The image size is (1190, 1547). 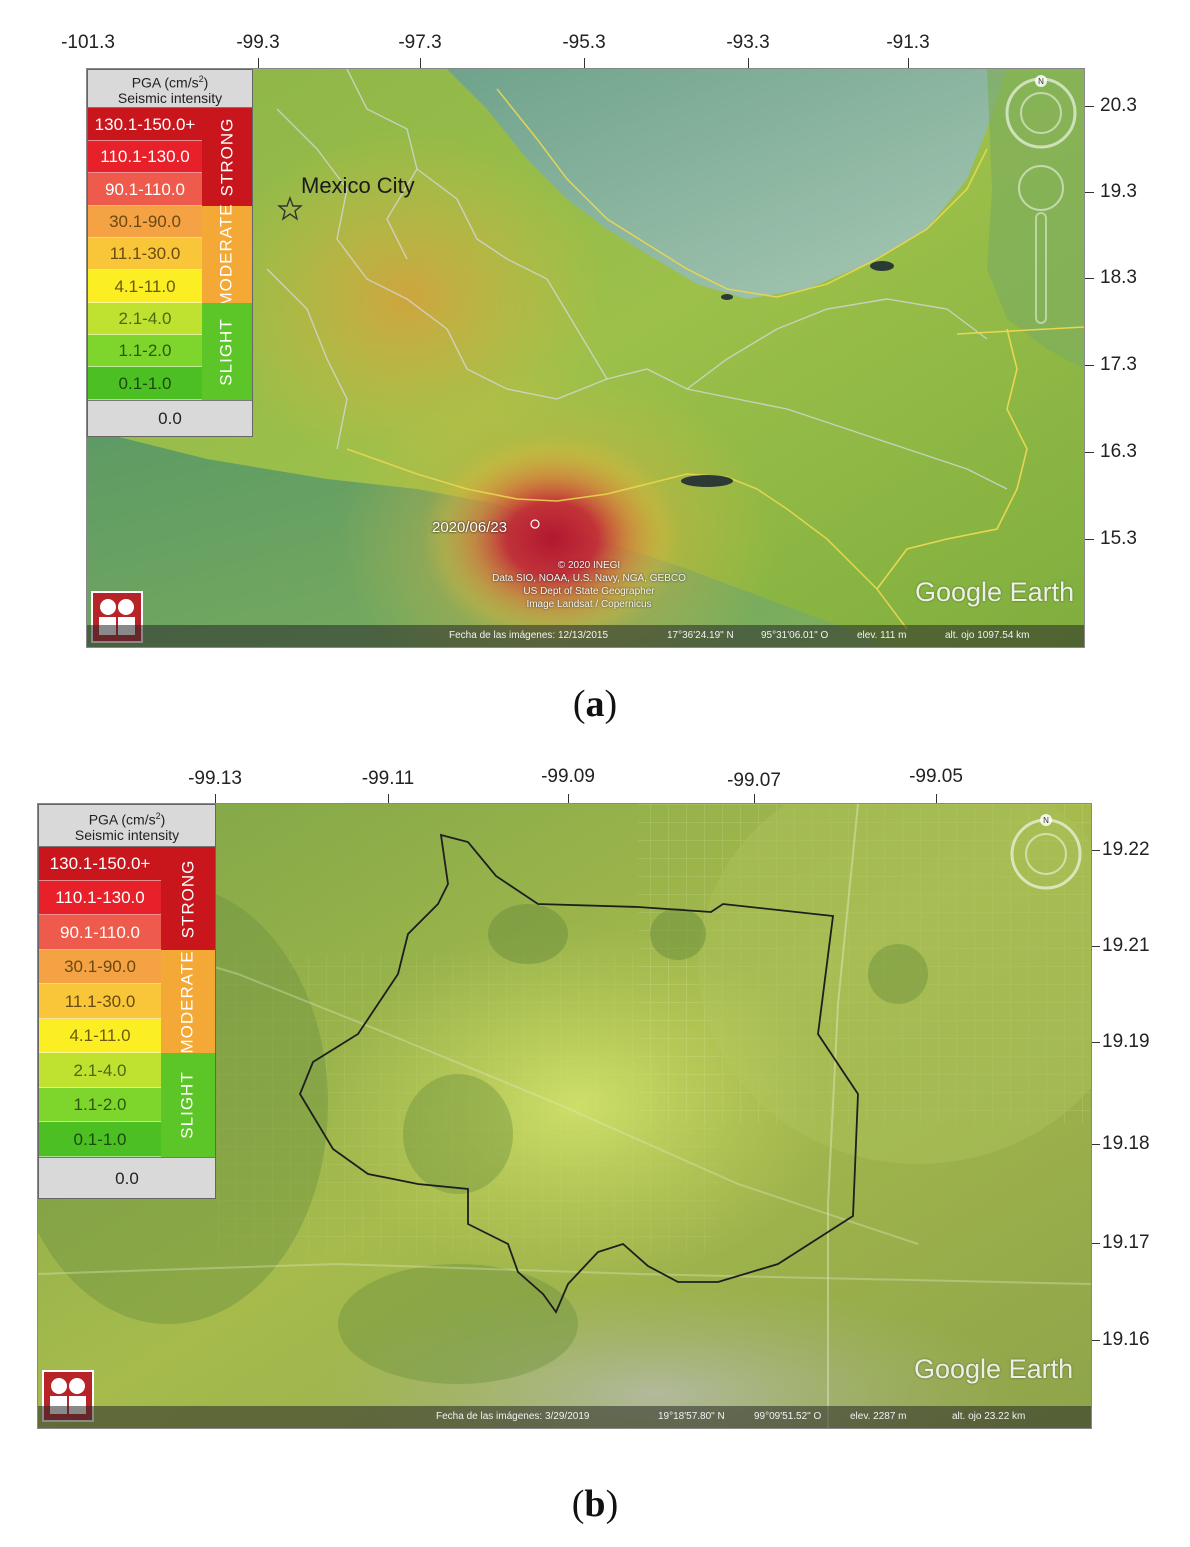 I want to click on lon-tick: -99.3, so click(x=258, y=42).